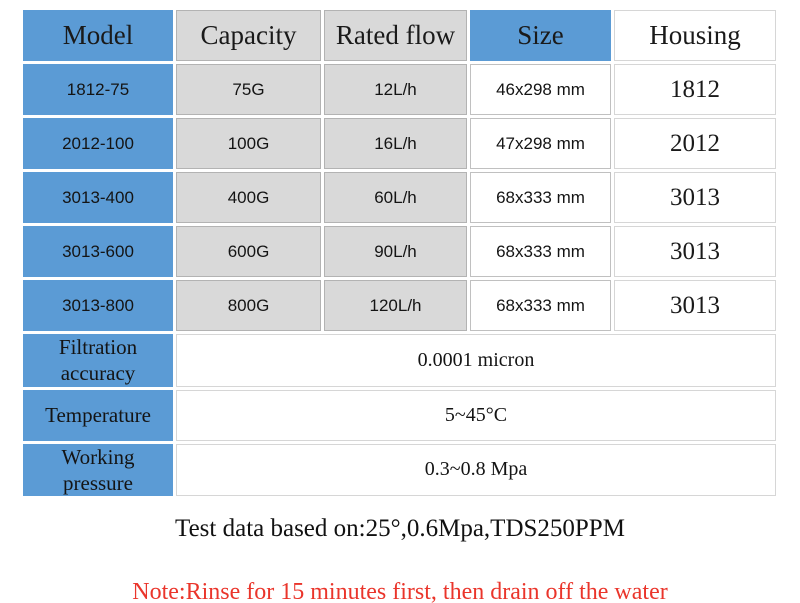  Describe the element at coordinates (98, 143) in the screenshot. I see `cell-model: 2012-100` at that location.